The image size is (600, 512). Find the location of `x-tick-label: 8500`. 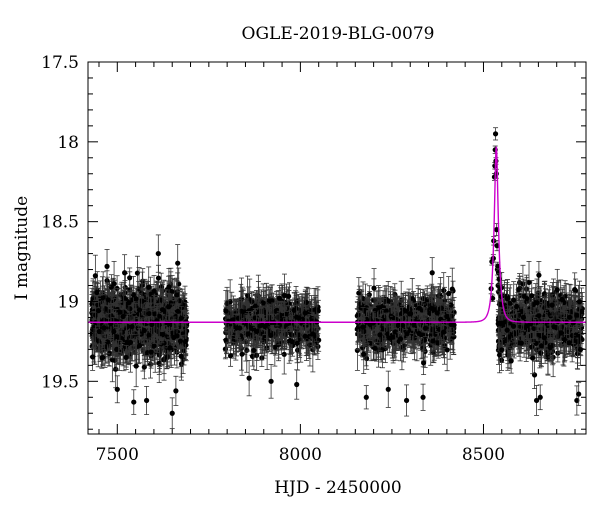

x-tick-label: 8500 is located at coordinates (483, 455).